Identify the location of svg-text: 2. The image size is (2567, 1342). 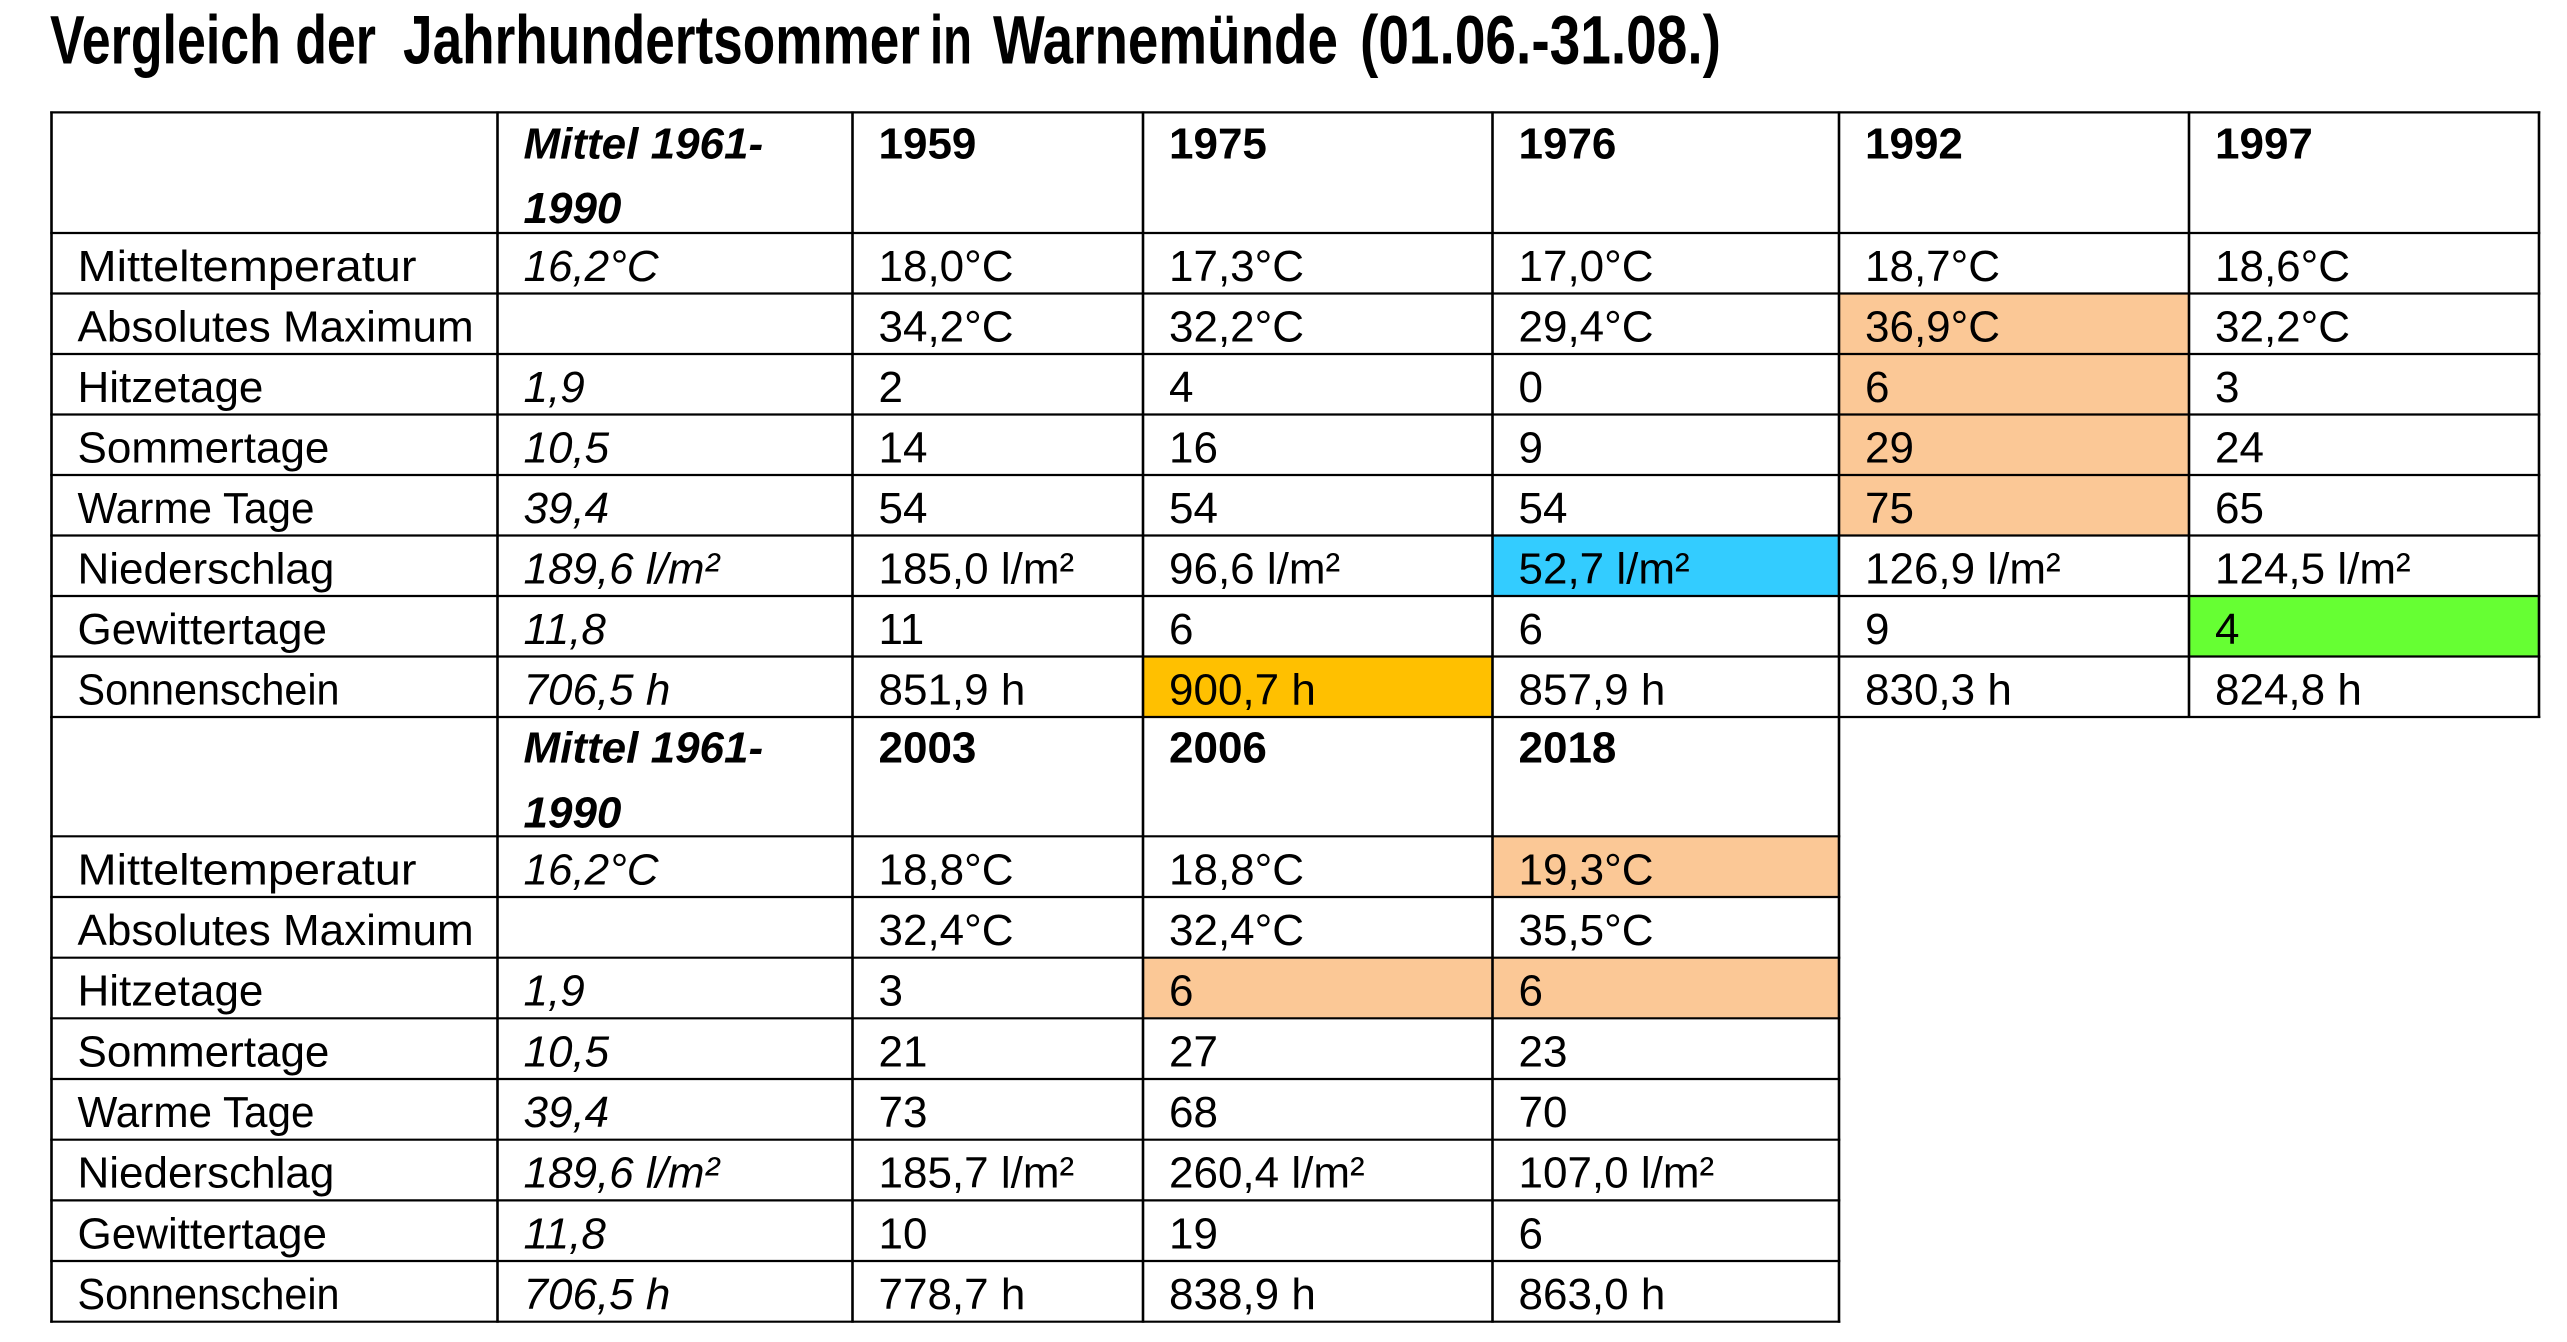
(891, 387).